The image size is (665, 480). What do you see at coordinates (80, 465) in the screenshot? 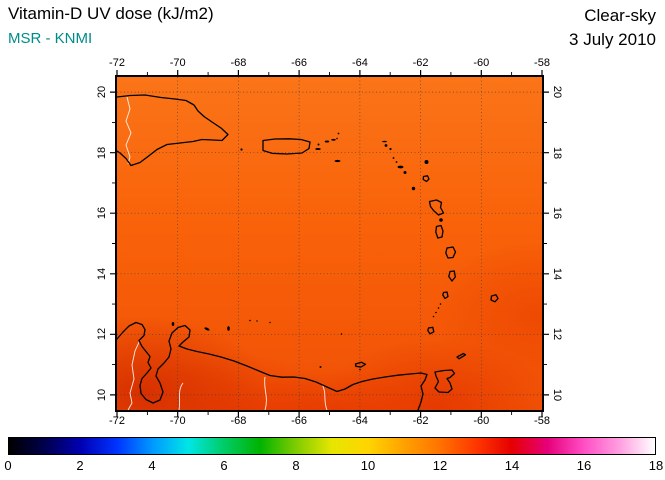
I see `colorbar-tick-label: 2` at bounding box center [80, 465].